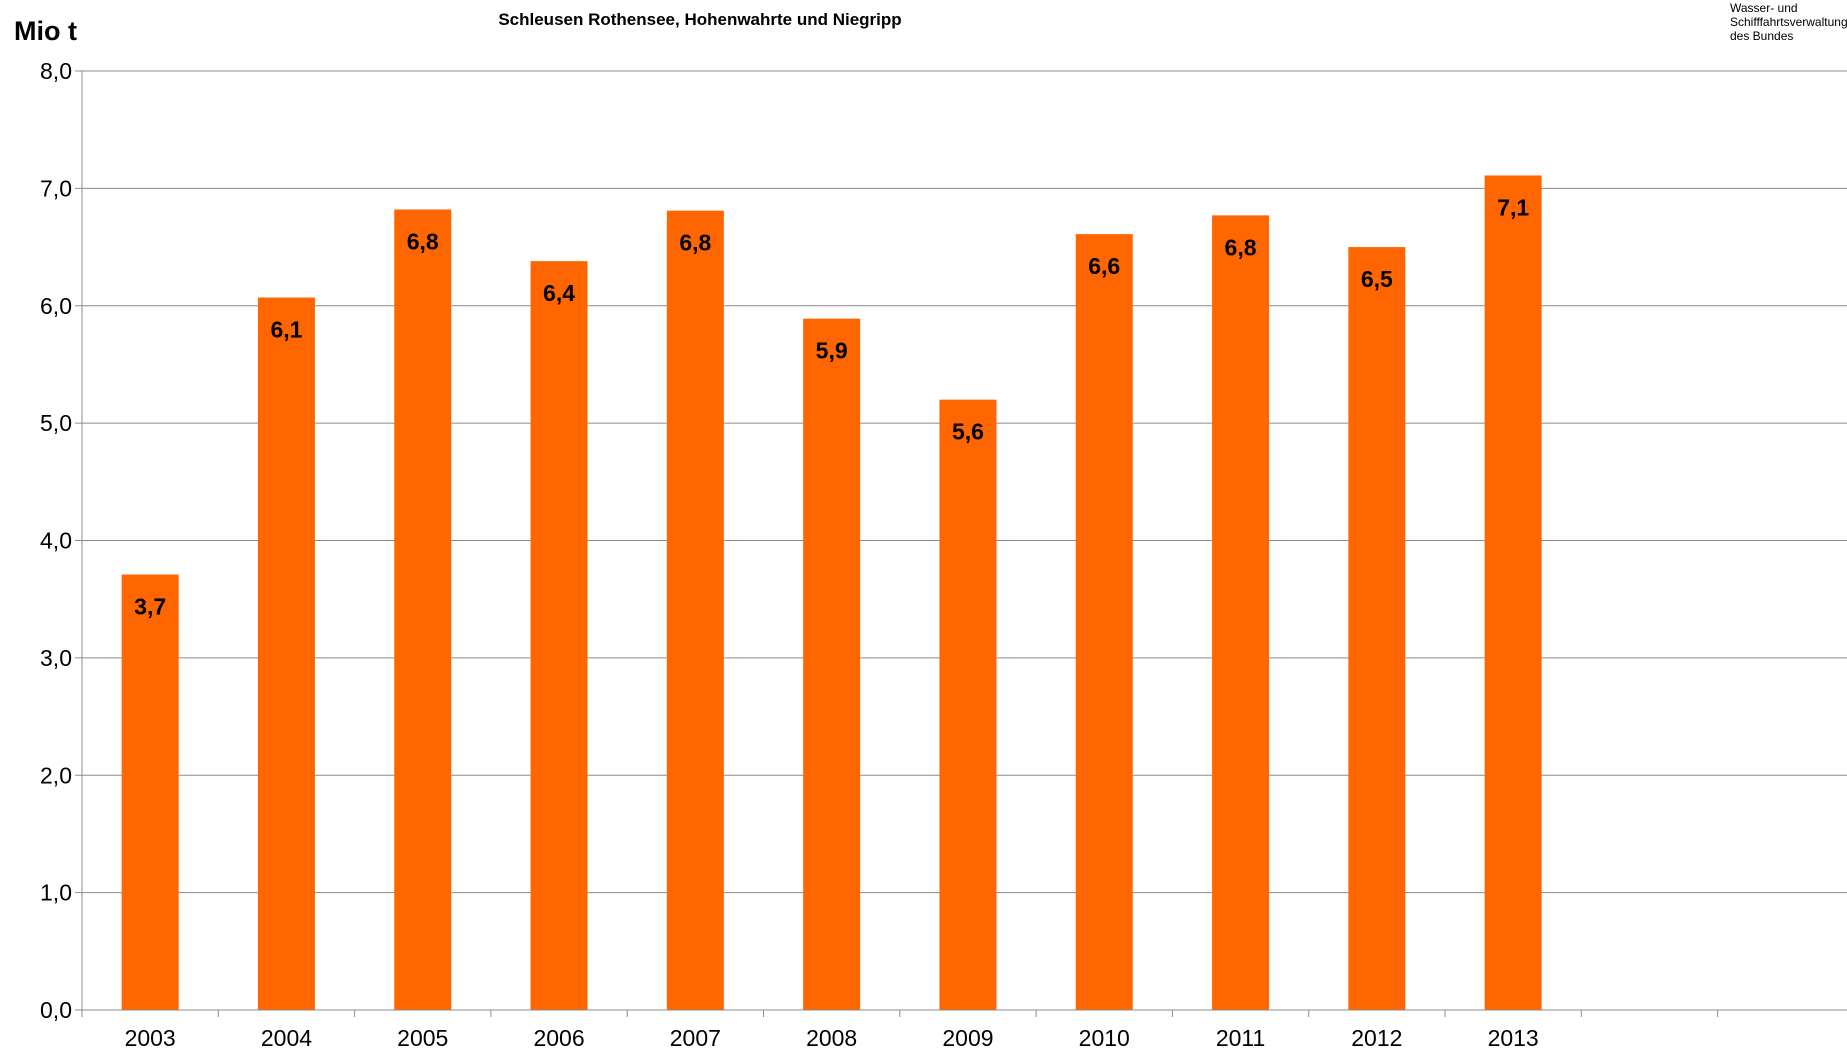  I want to click on data-label: 6,6, so click(1104, 266).